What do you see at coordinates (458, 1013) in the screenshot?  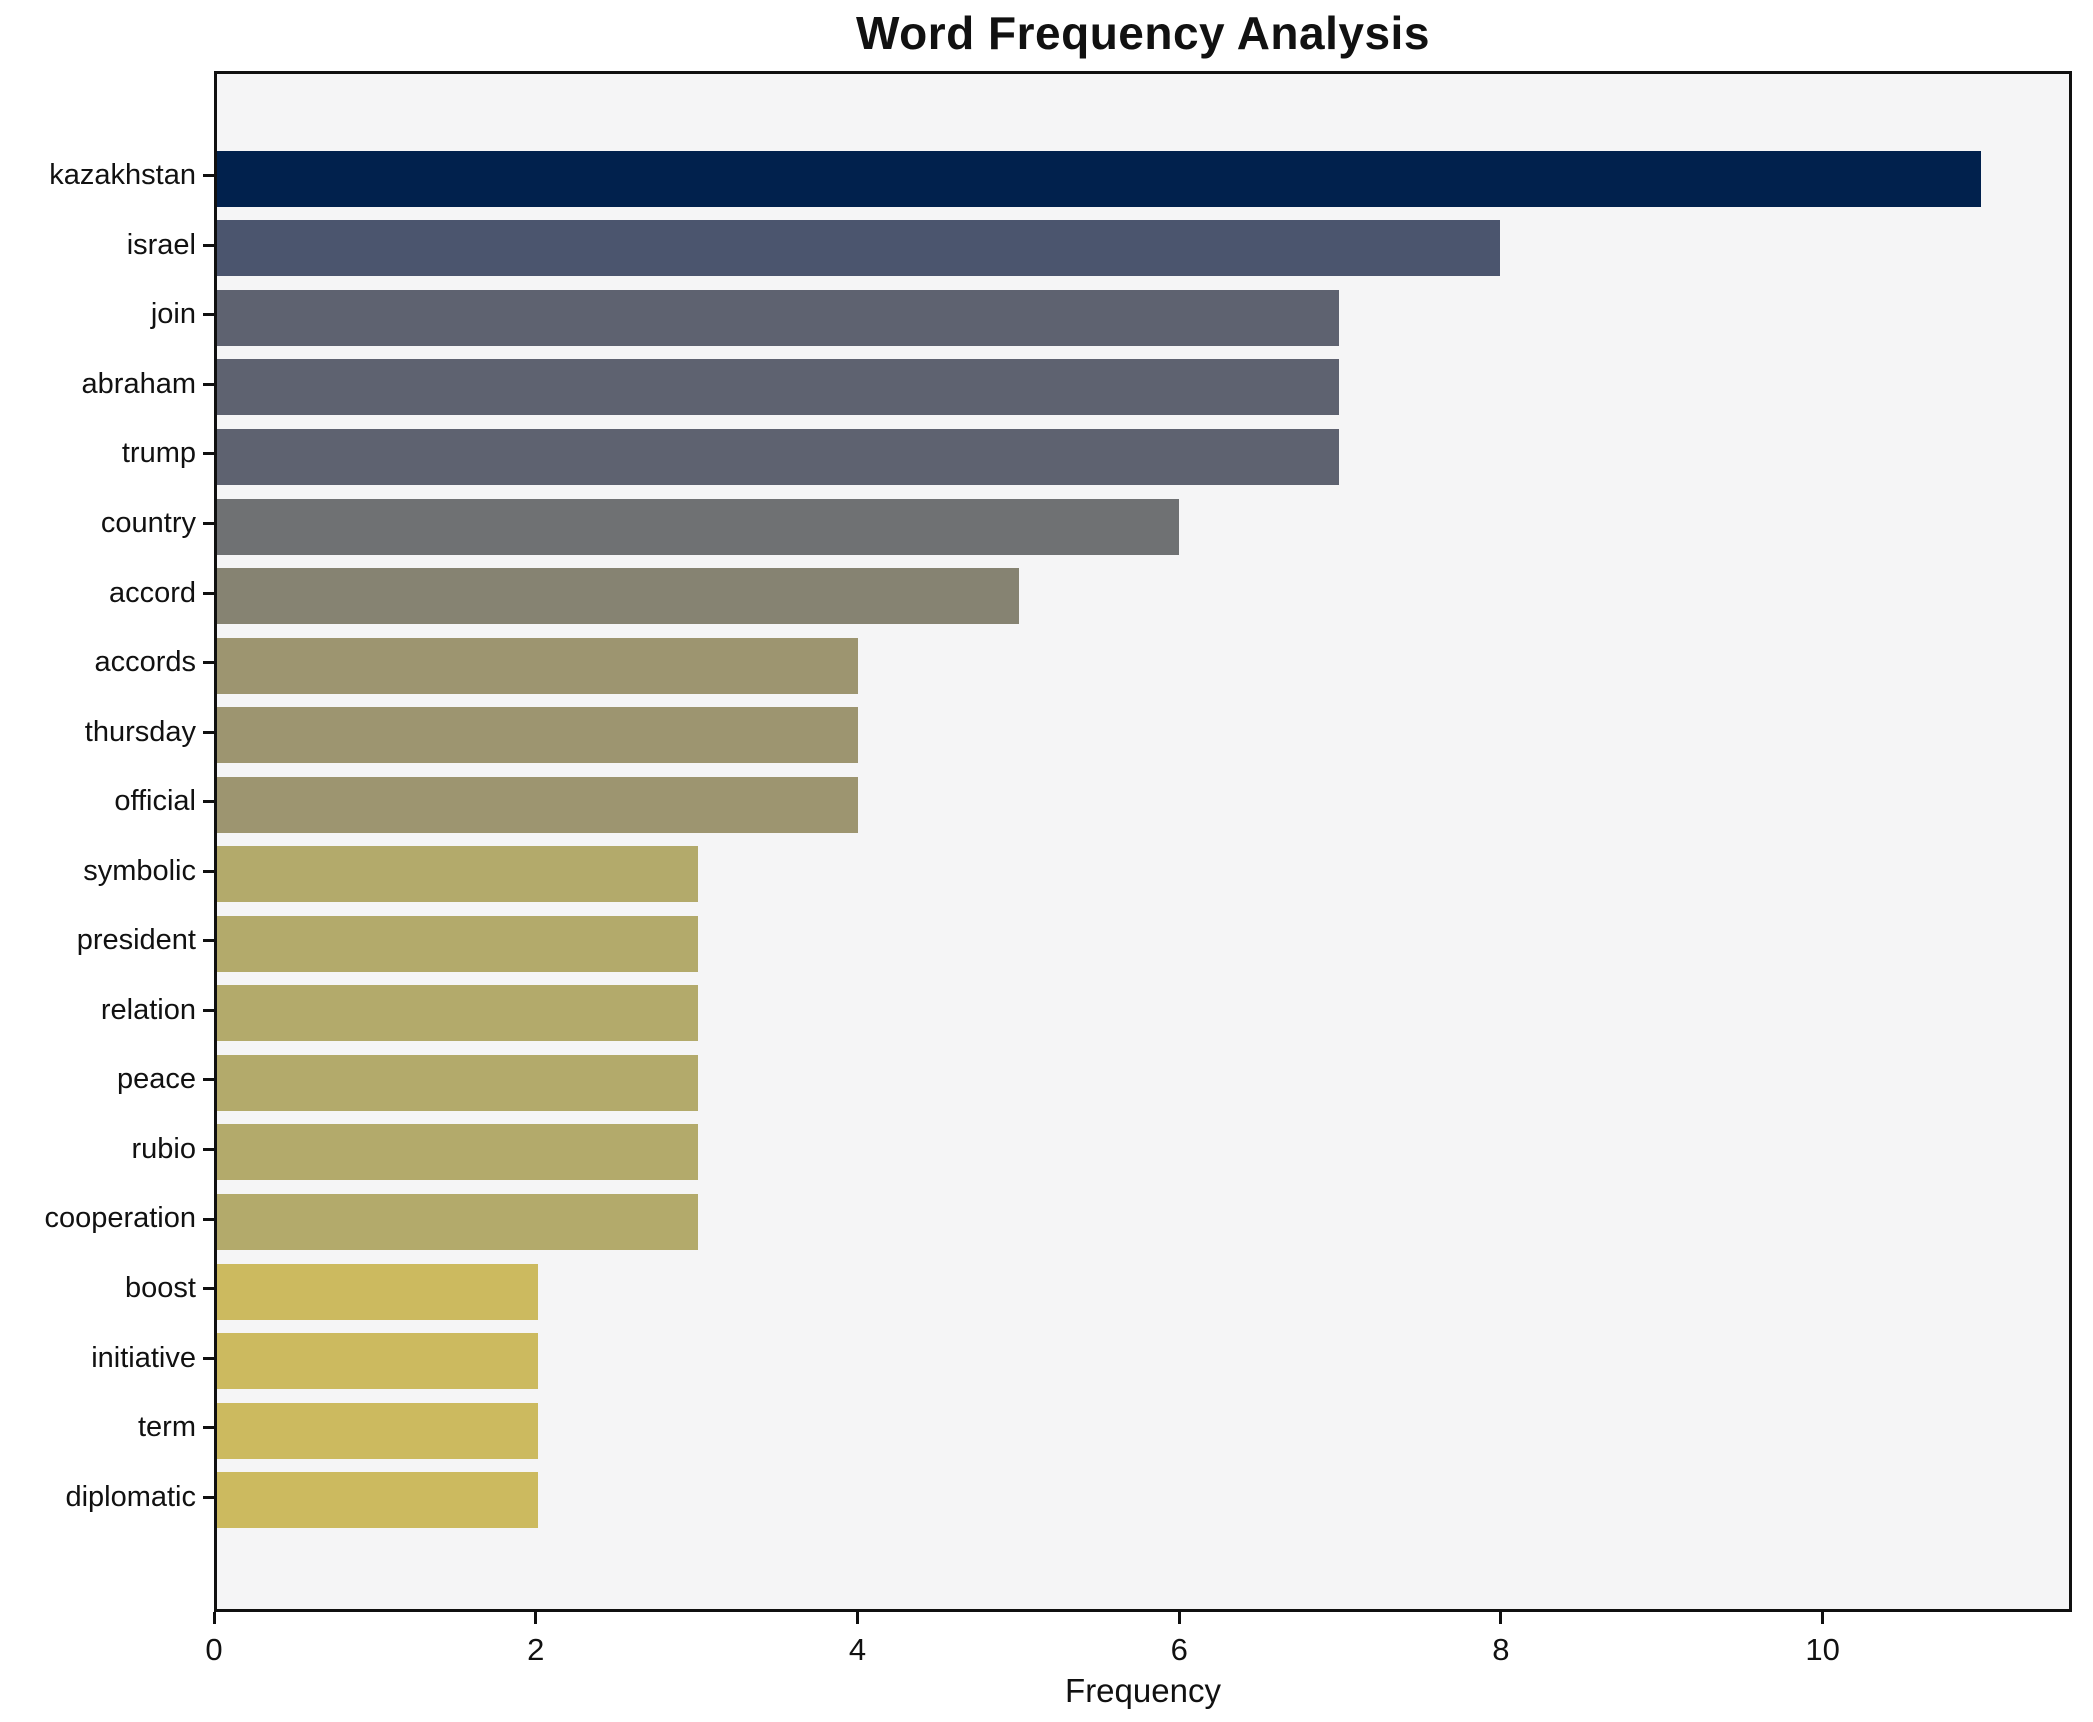 I see `bar-relation` at bounding box center [458, 1013].